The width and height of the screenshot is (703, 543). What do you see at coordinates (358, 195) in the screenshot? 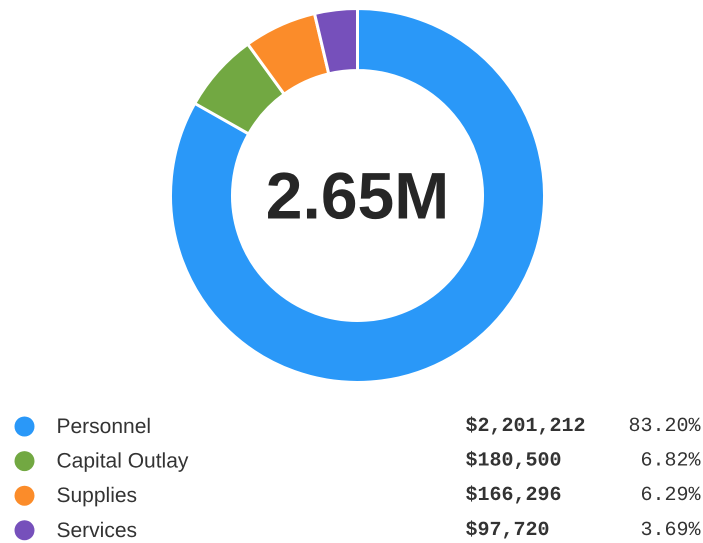
I see `text: 2.65M` at bounding box center [358, 195].